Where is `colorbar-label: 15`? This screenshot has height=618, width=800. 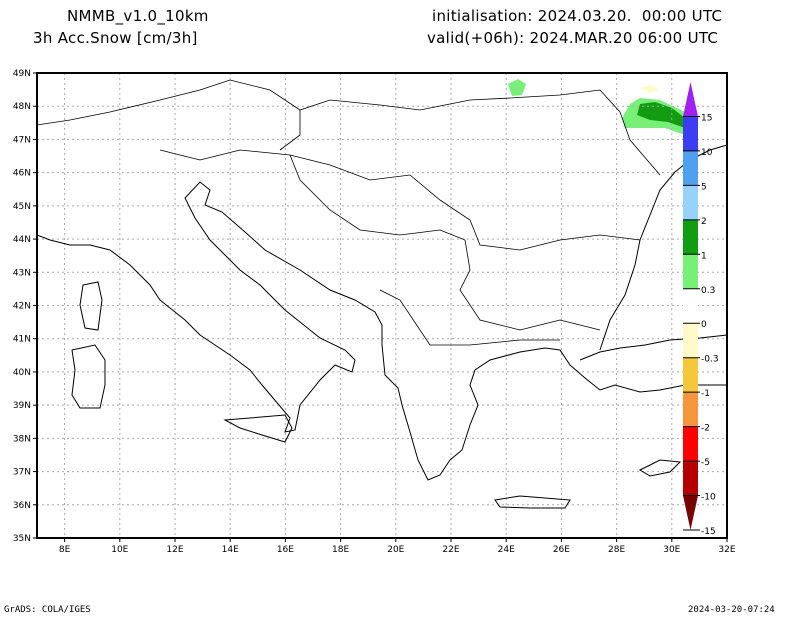 colorbar-label: 15 is located at coordinates (706, 118).